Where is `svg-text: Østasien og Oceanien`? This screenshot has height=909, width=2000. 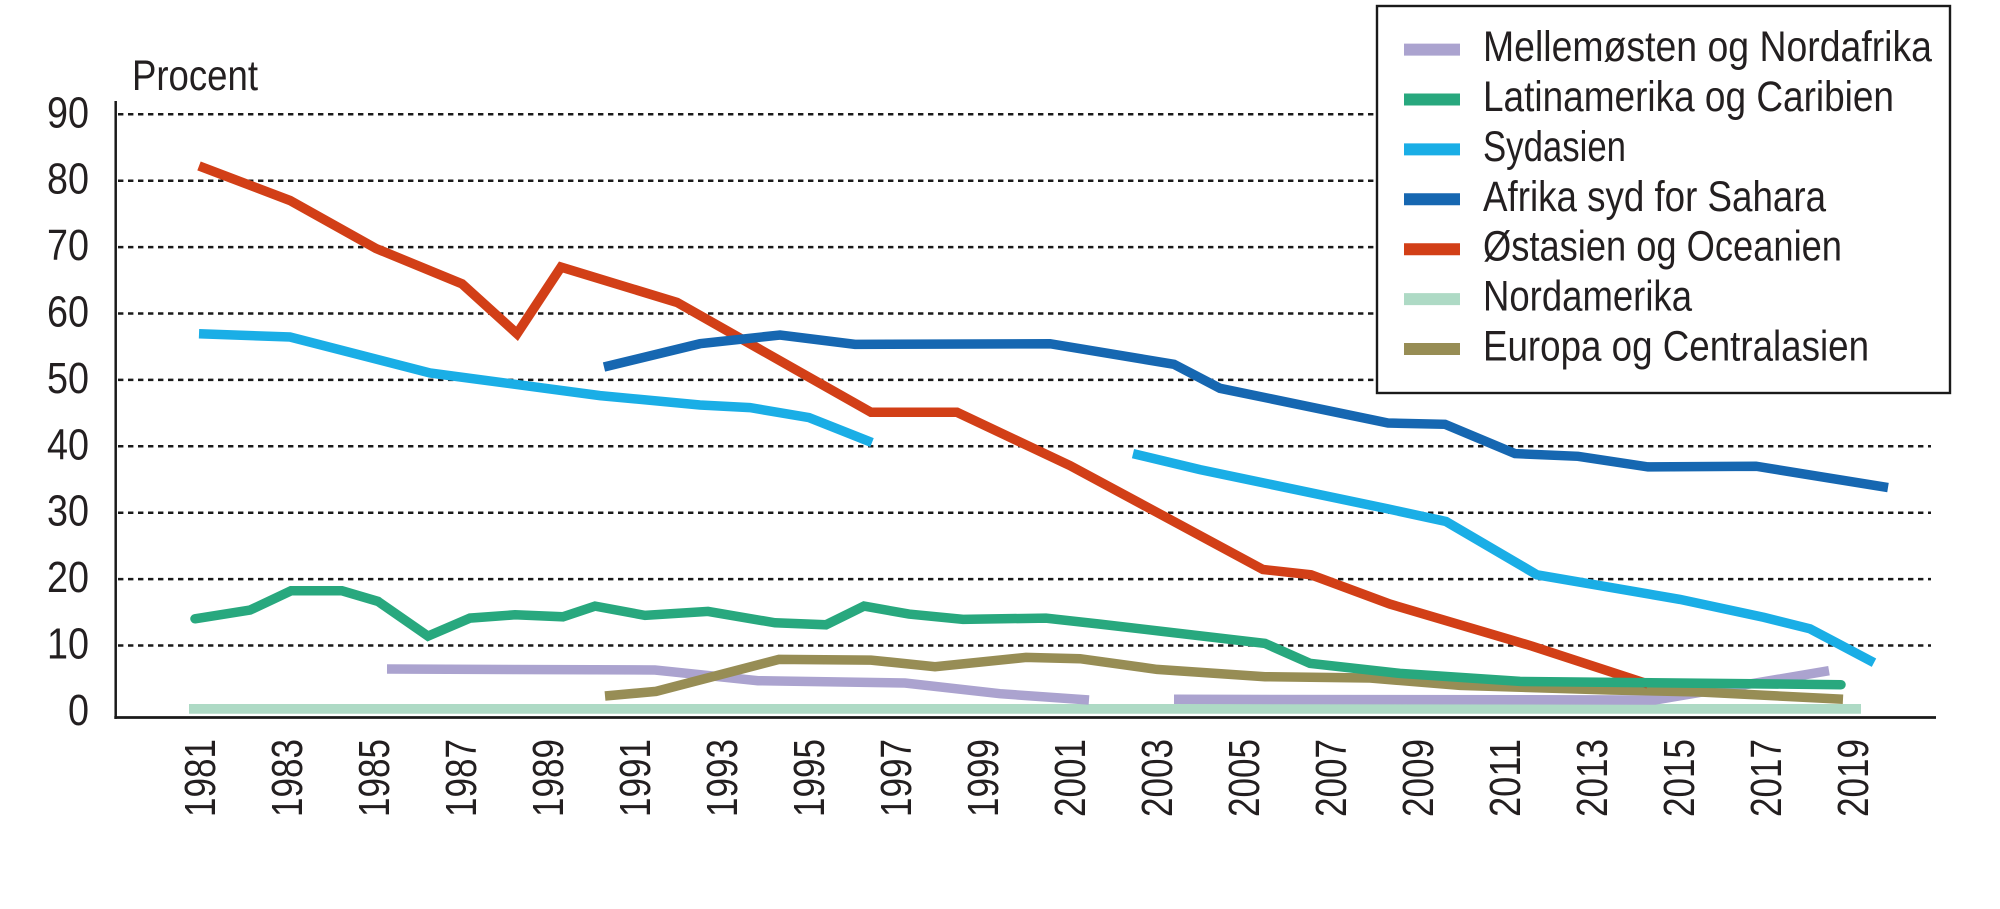
svg-text: Østasien og Oceanien is located at coordinates (1662, 247).